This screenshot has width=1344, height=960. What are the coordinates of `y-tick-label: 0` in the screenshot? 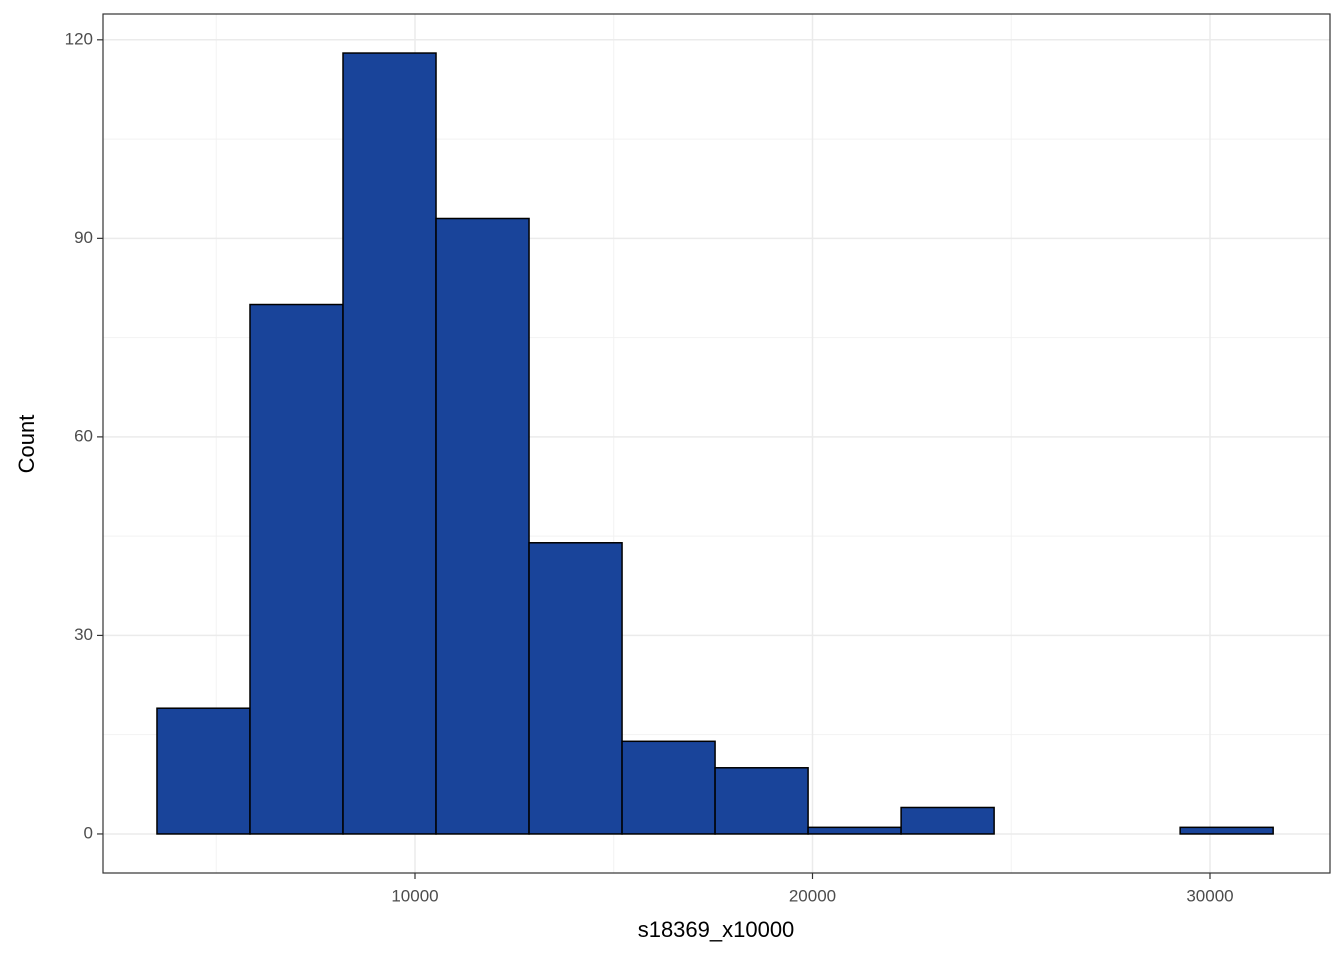 It's located at (88, 832).